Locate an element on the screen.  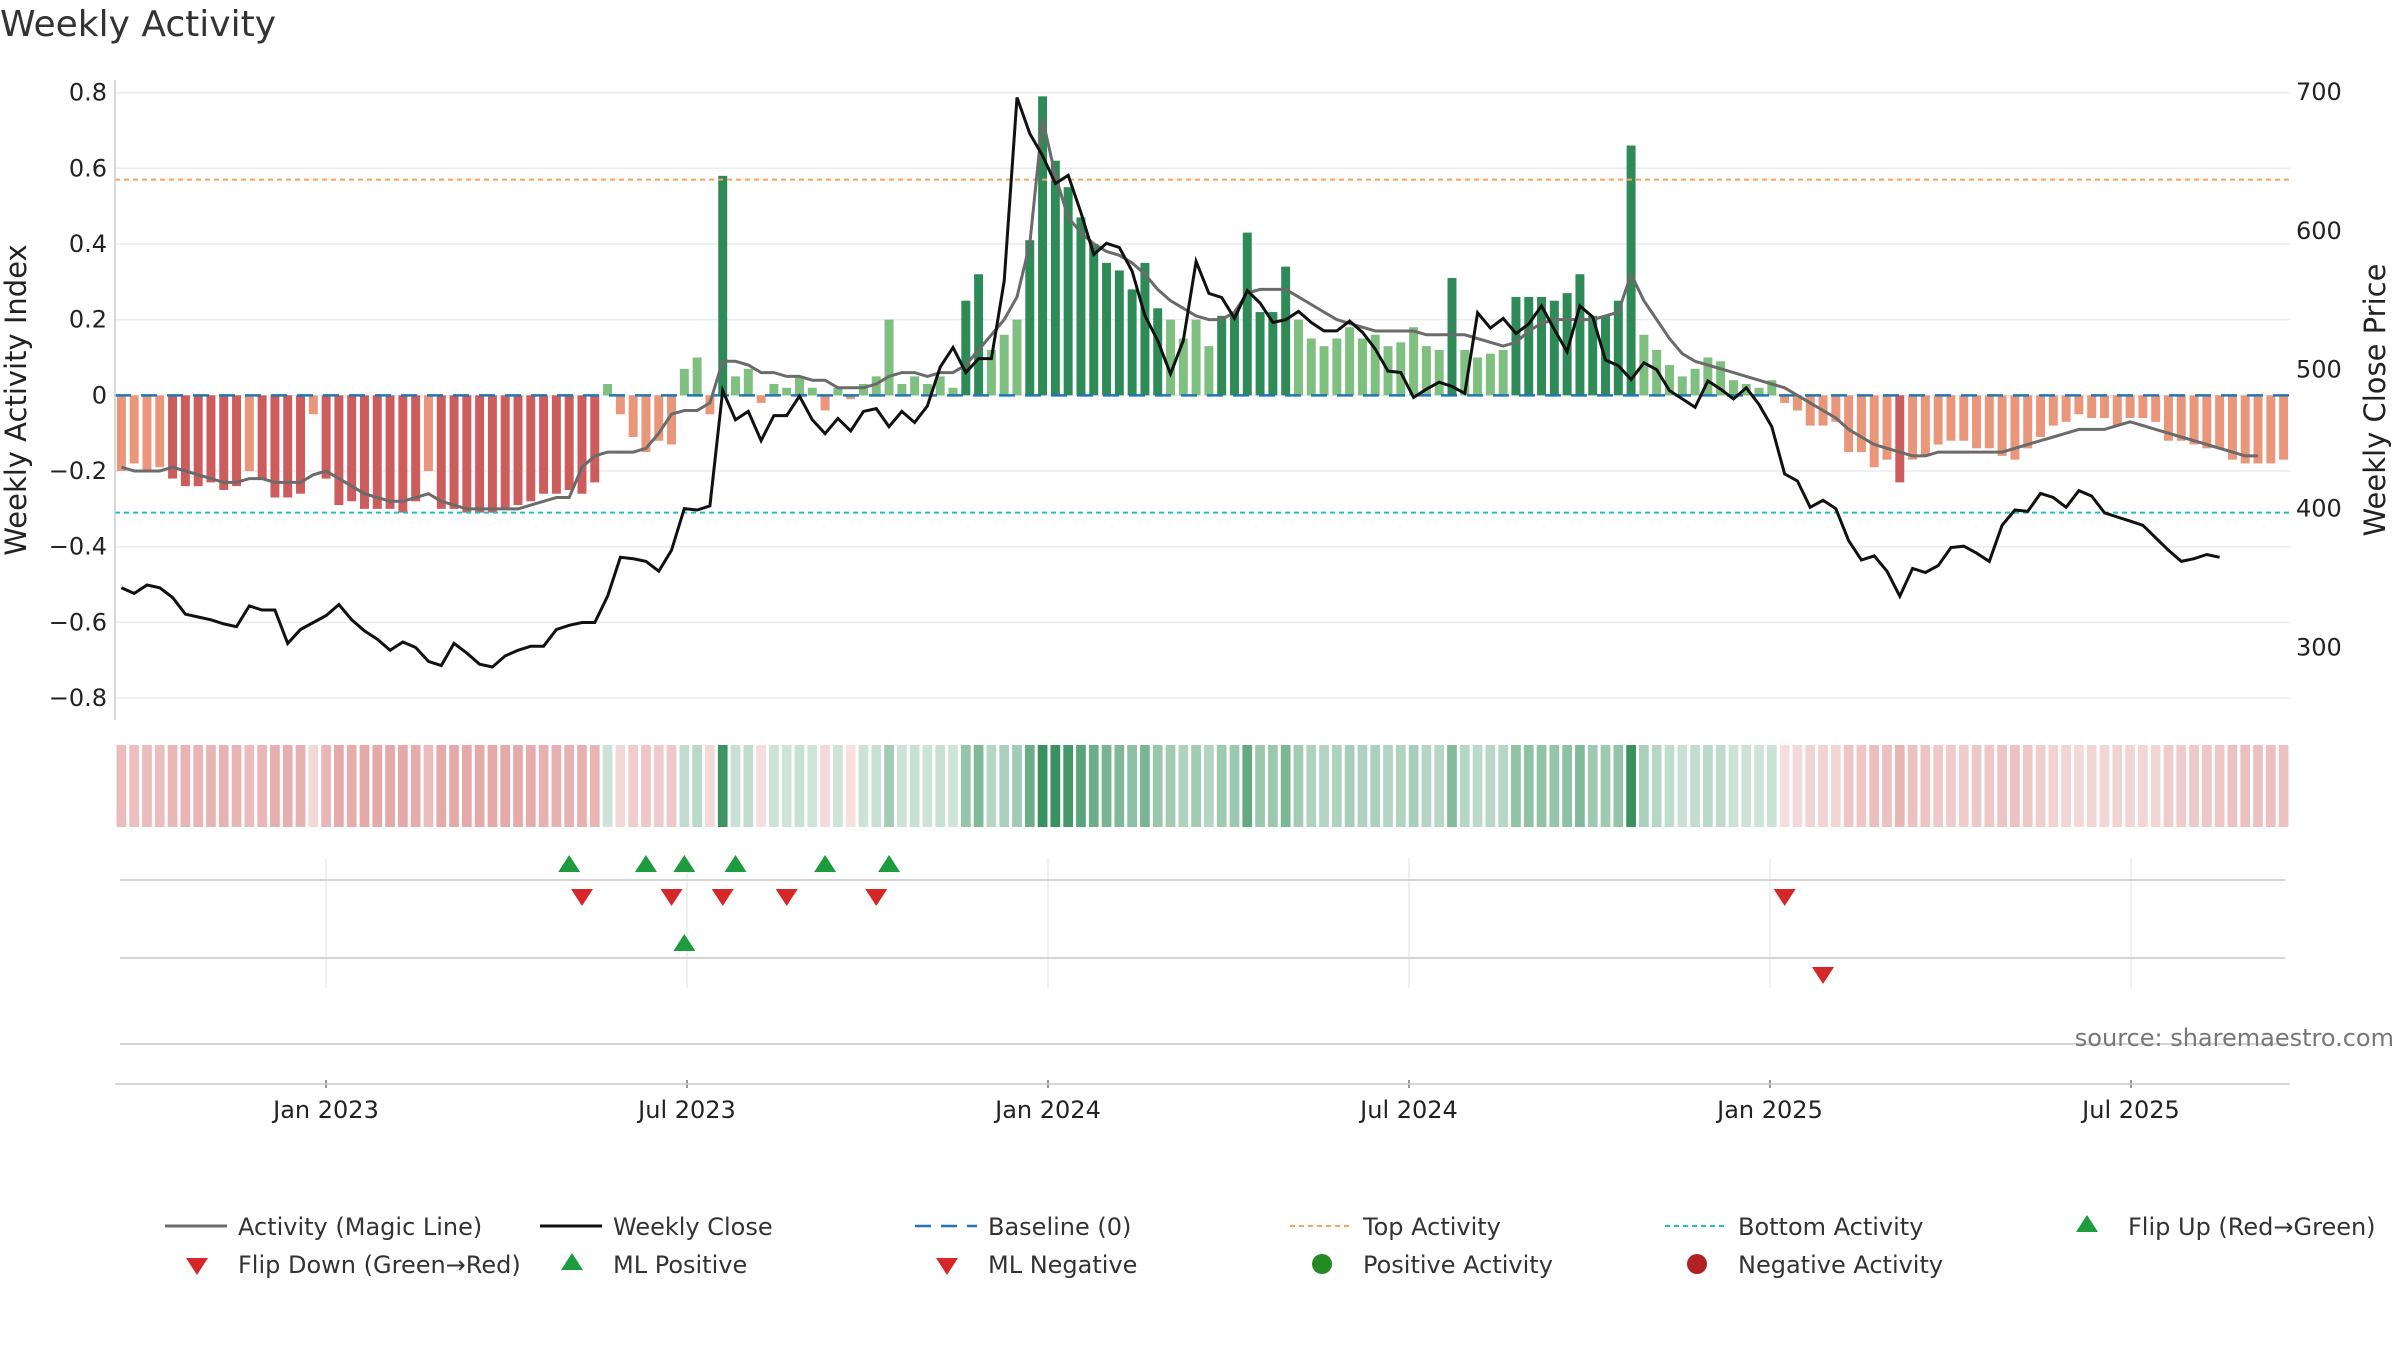
flip-up-marker is located at coordinates (645, 863).